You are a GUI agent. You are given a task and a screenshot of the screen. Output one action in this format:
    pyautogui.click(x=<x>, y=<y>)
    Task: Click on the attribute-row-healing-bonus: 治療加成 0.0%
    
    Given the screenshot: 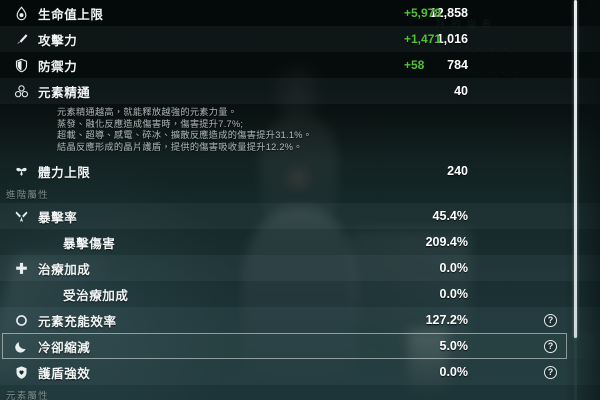 What is the action you would take?
    pyautogui.click(x=300, y=268)
    